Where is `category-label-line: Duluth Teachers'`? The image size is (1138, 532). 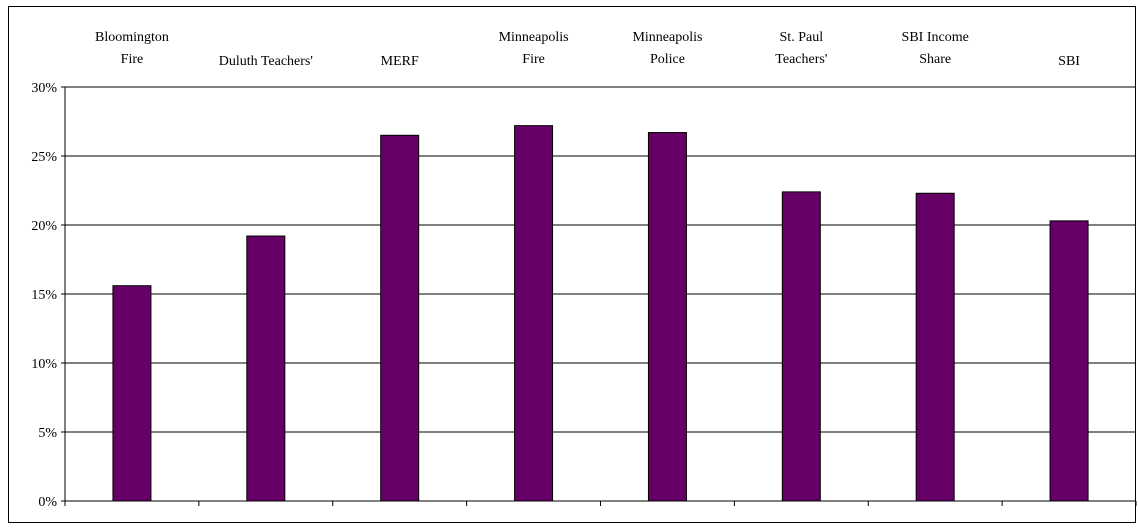 category-label-line: Duluth Teachers' is located at coordinates (266, 61).